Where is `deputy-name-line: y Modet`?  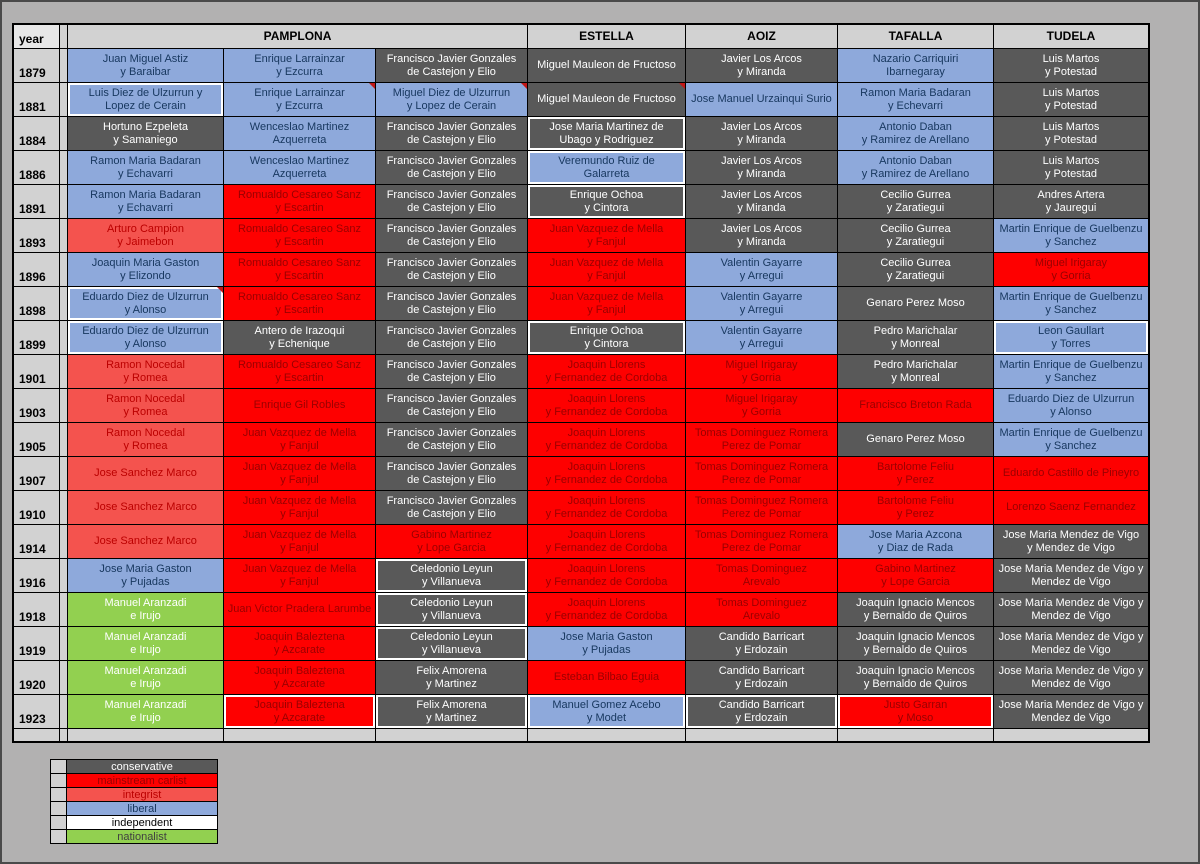 deputy-name-line: y Modet is located at coordinates (606, 717).